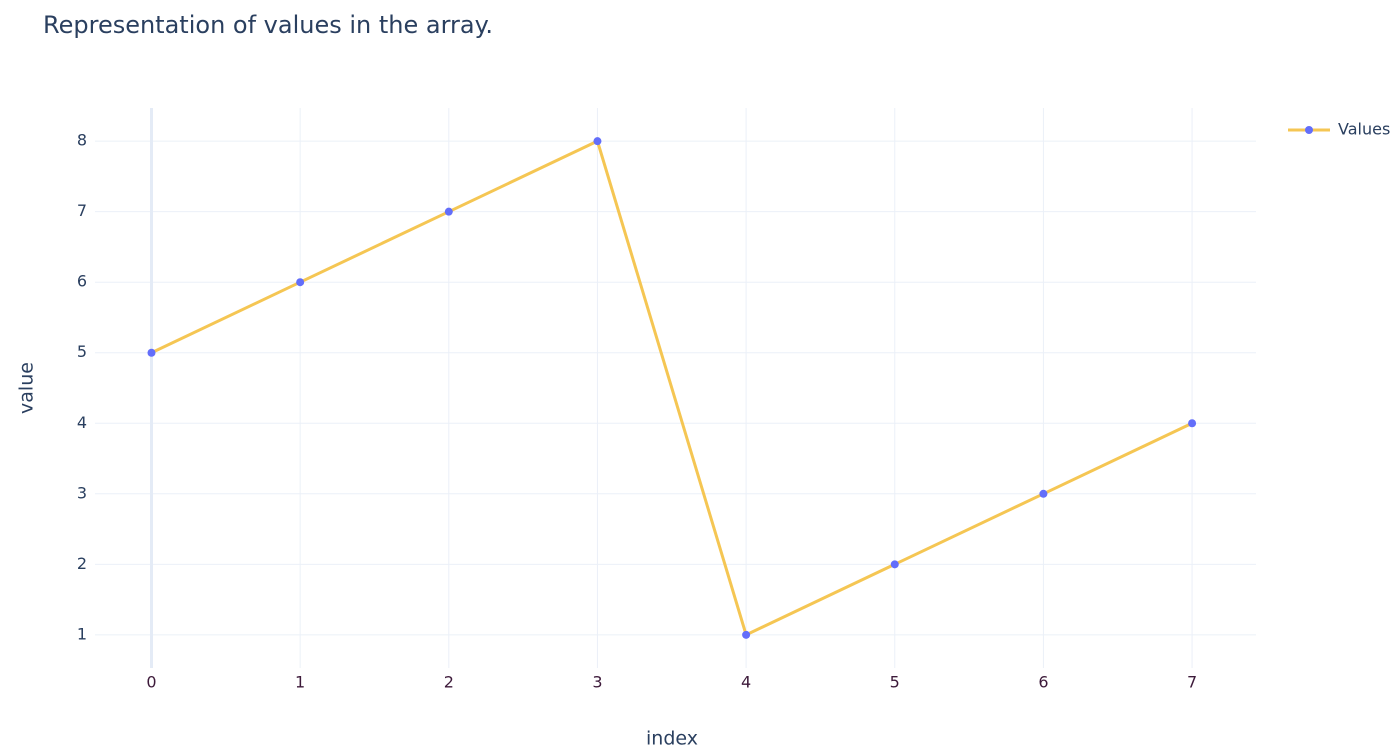 The width and height of the screenshot is (1400, 752). What do you see at coordinates (82, 633) in the screenshot?
I see `y-tick-label: 1` at bounding box center [82, 633].